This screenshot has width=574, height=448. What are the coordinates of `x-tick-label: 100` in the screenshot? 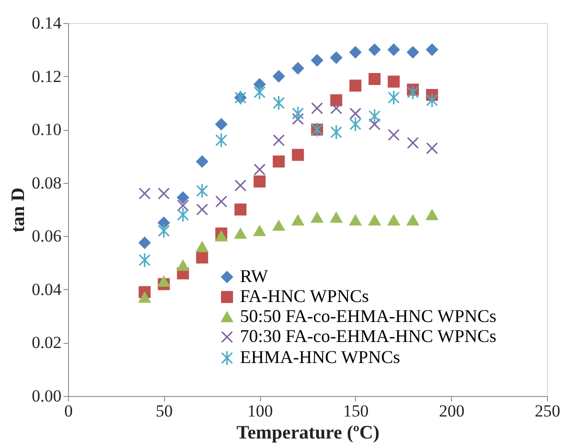 It's located at (260, 411).